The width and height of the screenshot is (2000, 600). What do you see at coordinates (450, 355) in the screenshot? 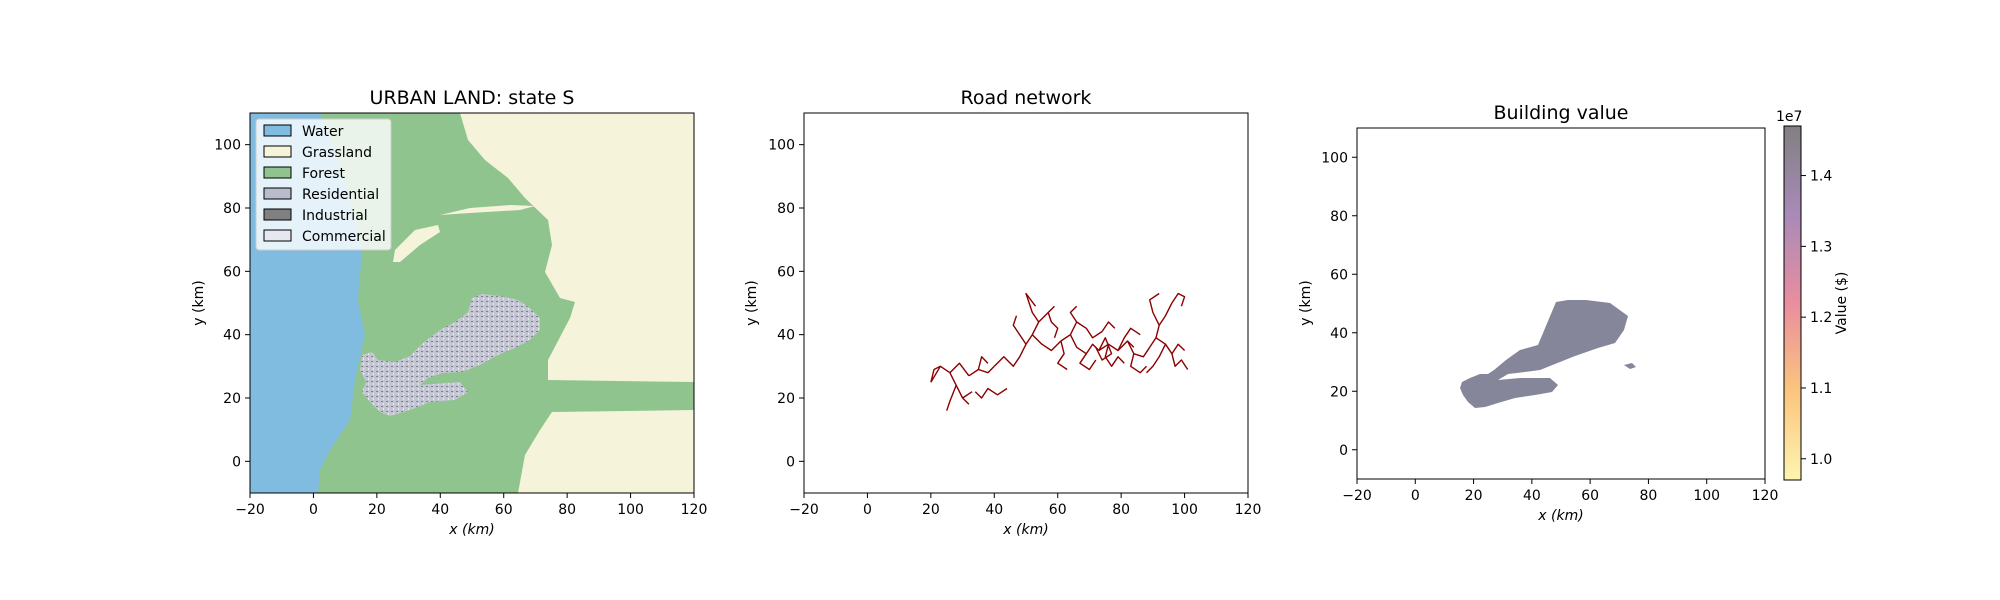
I see `urban-region` at bounding box center [450, 355].